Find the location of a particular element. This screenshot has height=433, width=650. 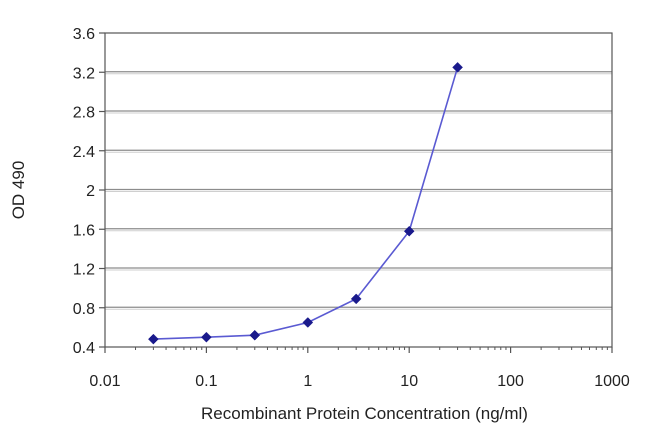

y-axis-title: OD 490 is located at coordinates (18, 190).